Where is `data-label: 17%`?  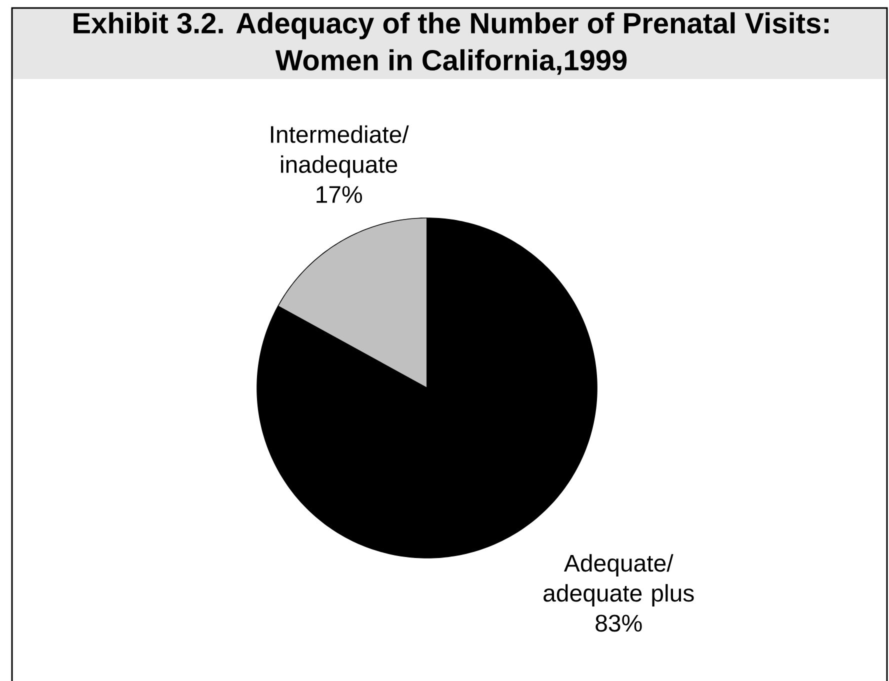 data-label: 17% is located at coordinates (339, 194).